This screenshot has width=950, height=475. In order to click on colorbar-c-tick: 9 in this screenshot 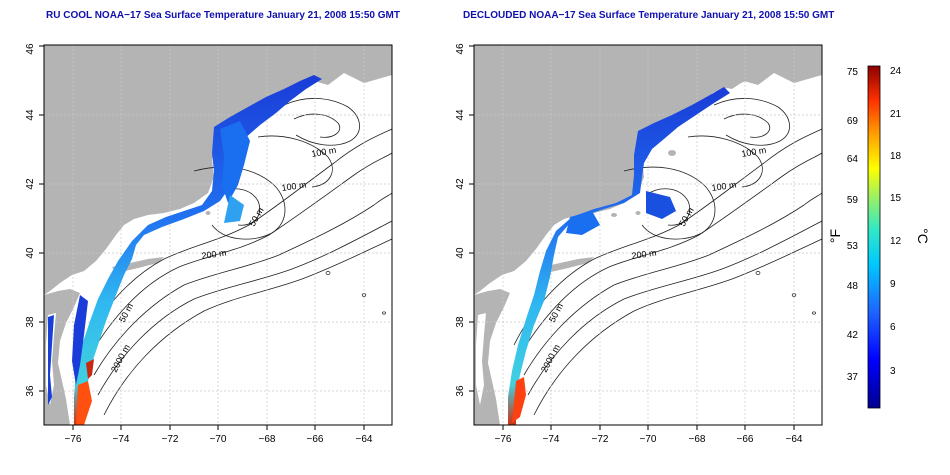, I will do `click(893, 284)`.